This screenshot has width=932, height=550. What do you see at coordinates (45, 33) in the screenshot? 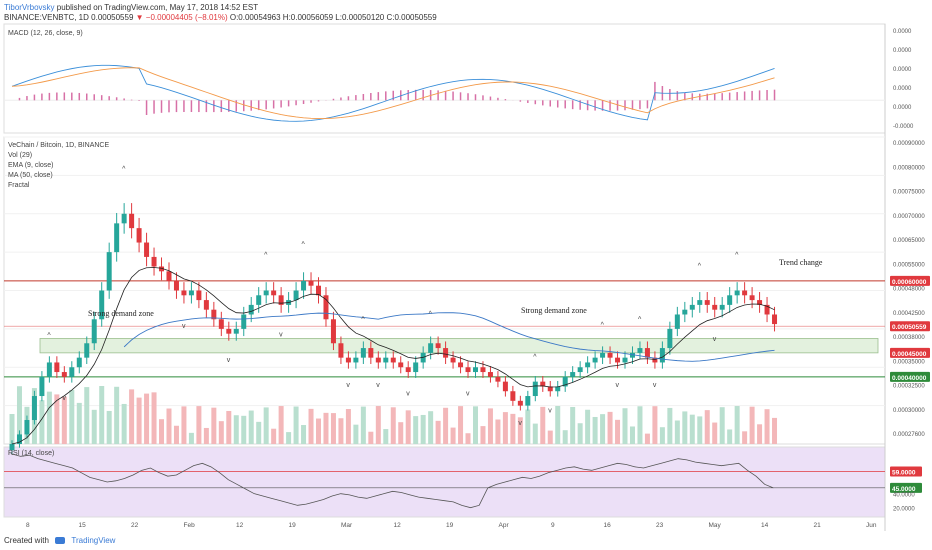
I see `macd-label: MACD (12, 26, close, 9)` at bounding box center [45, 33].